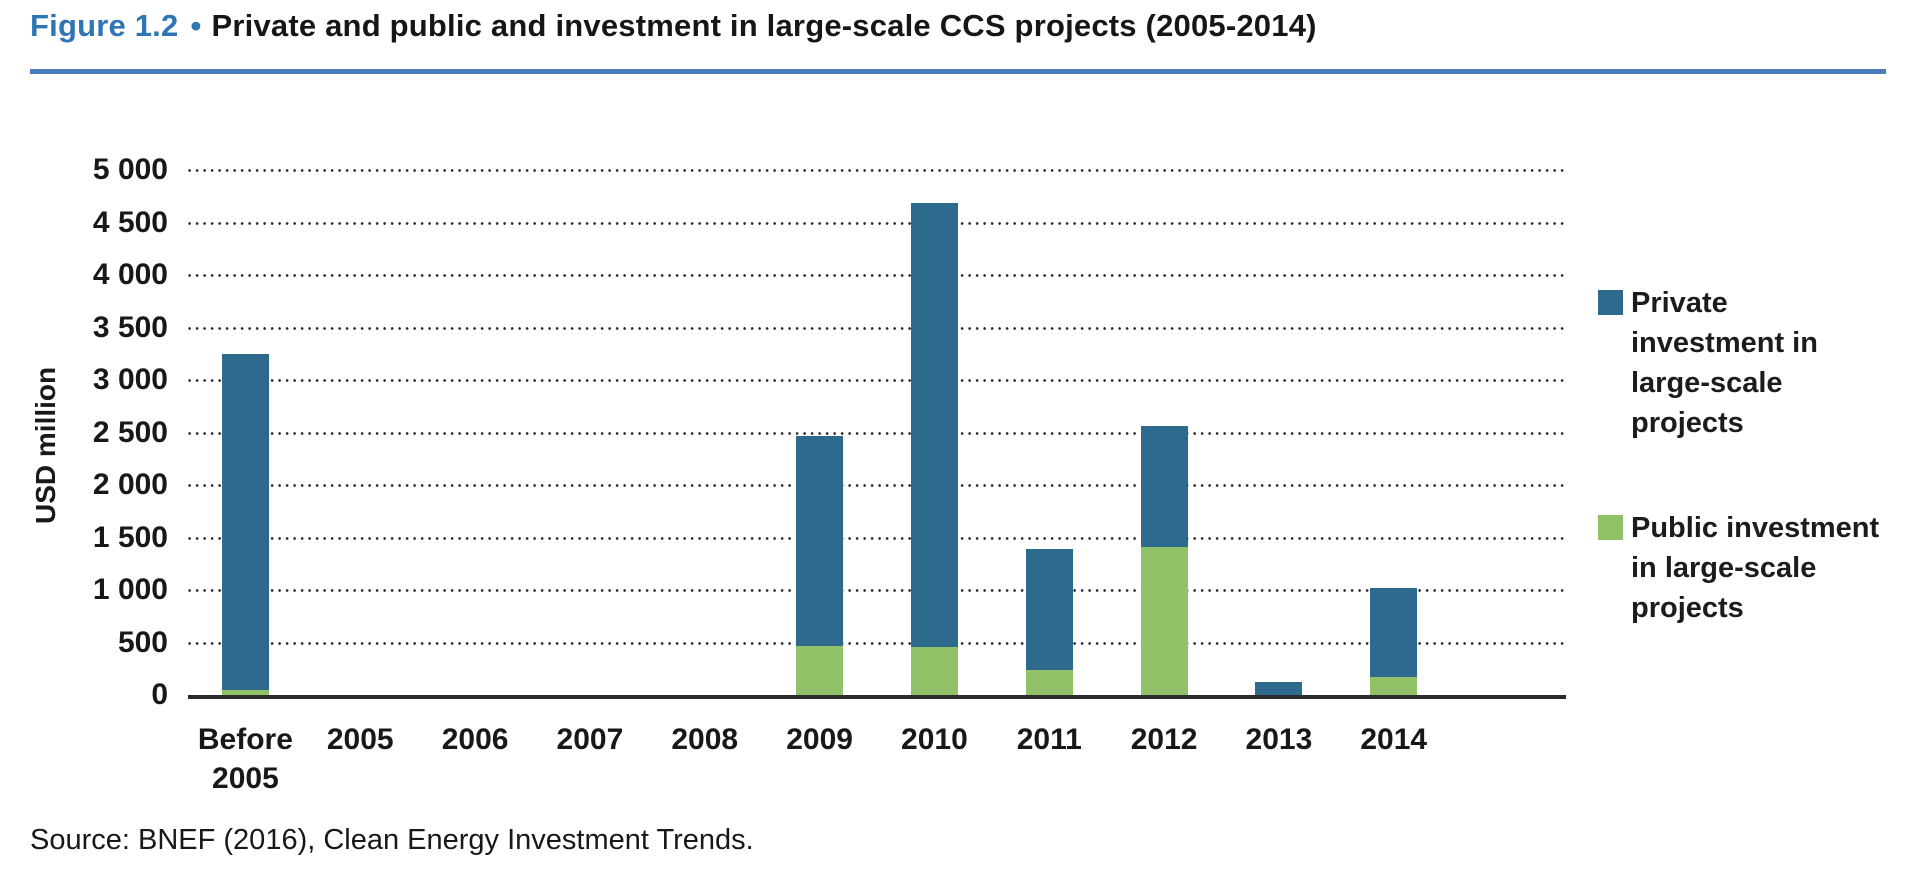 The height and width of the screenshot is (876, 1910). I want to click on legend-label: Private investment in large-scale projects, so click(1724, 363).